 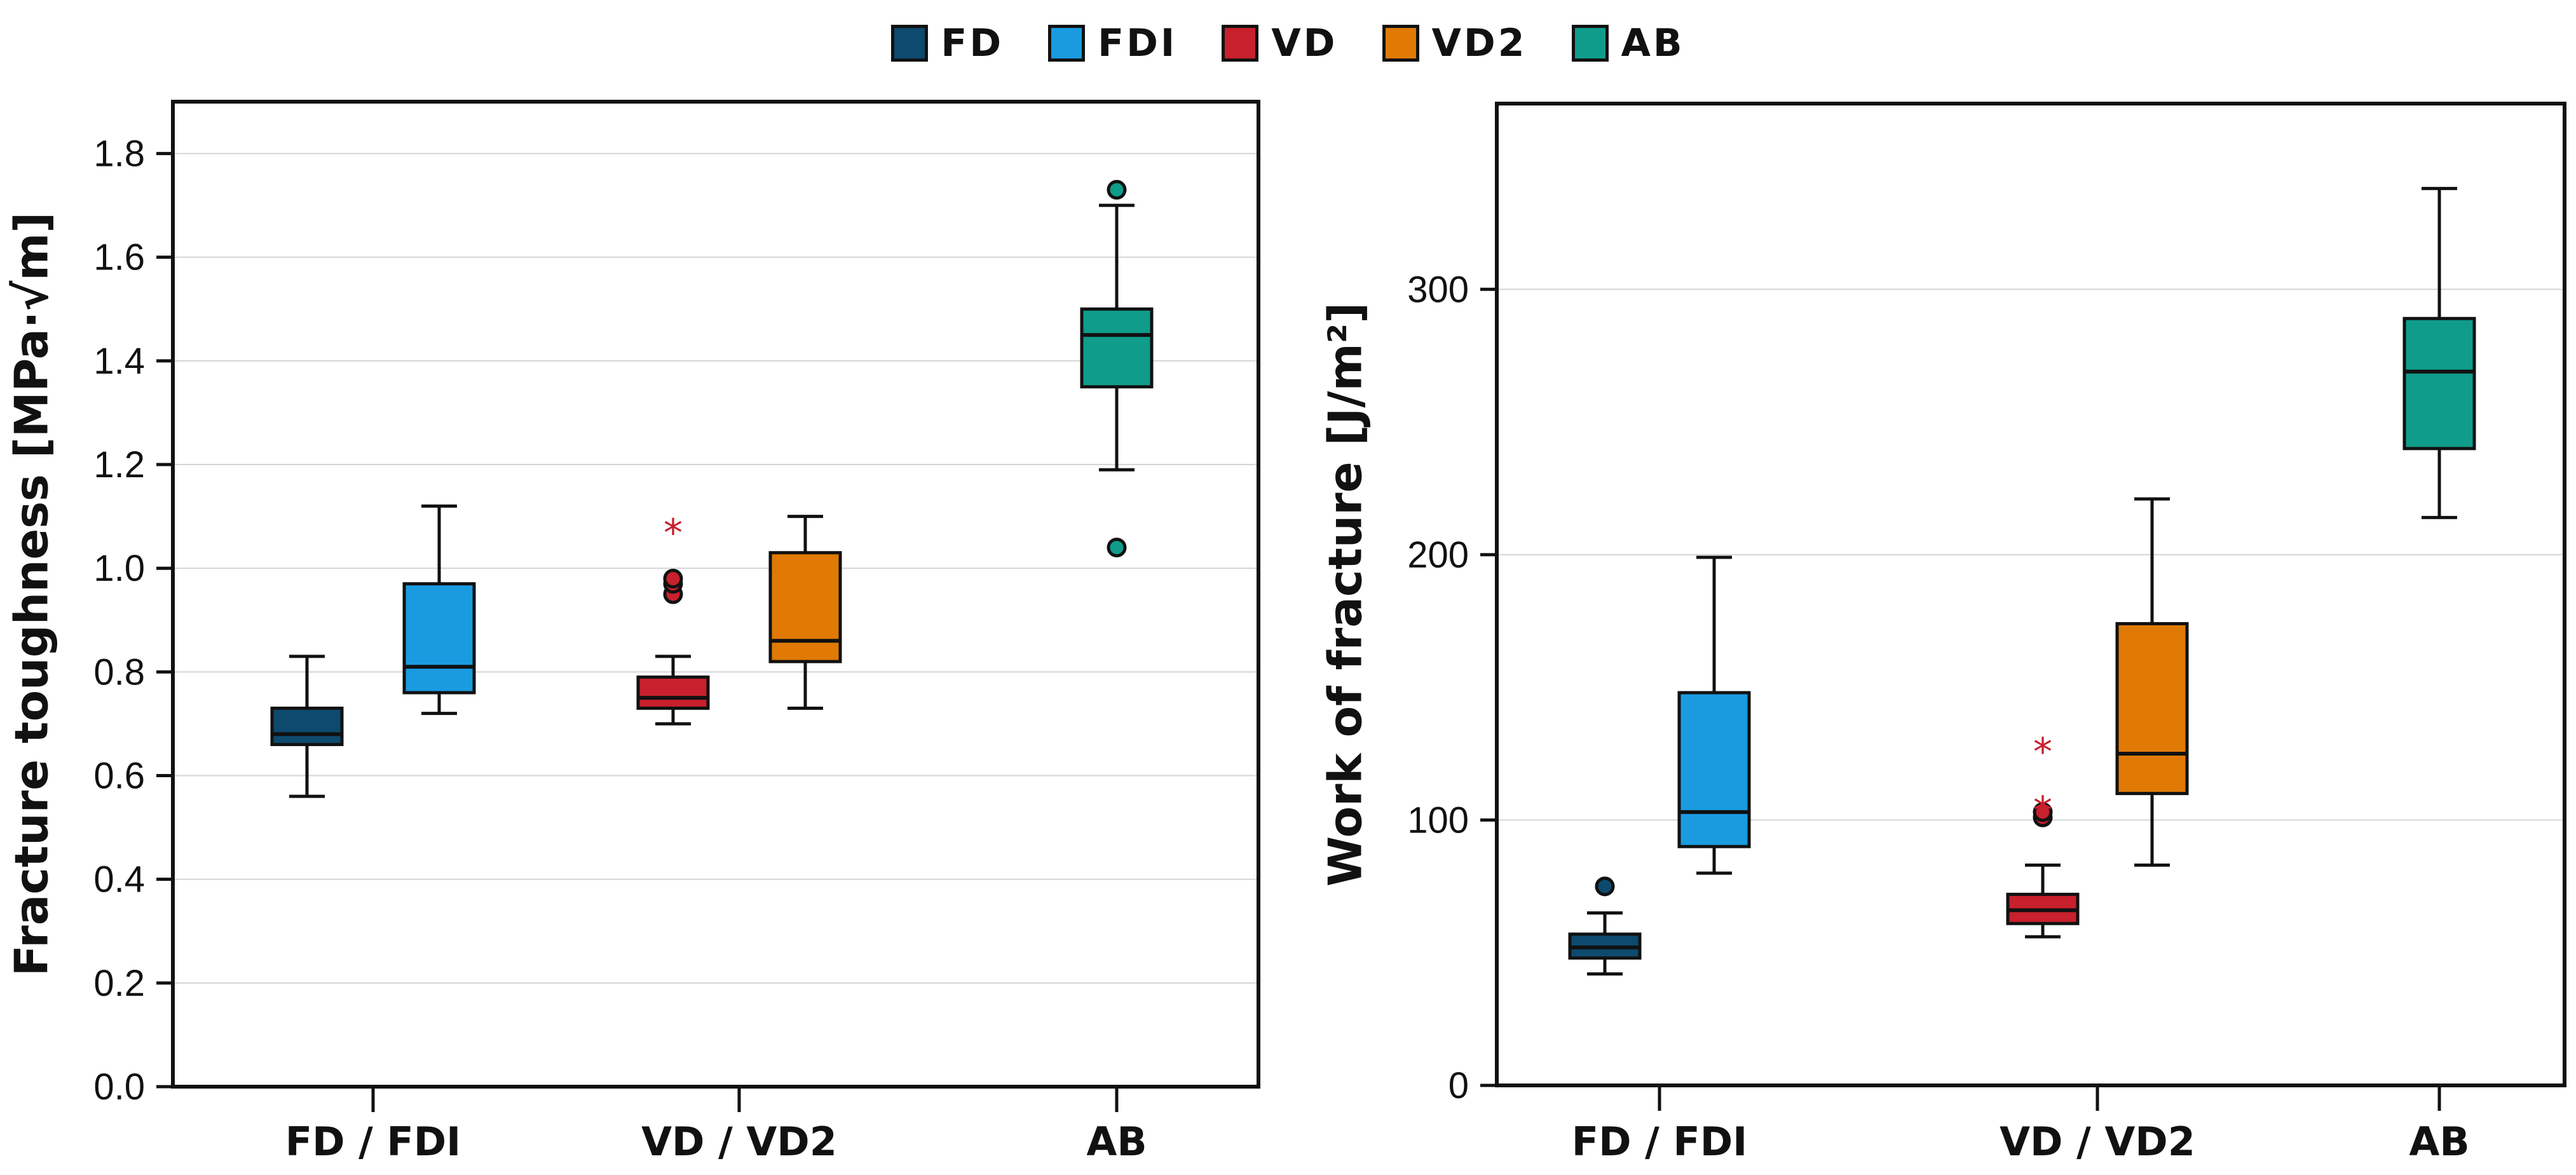 What do you see at coordinates (119, 879) in the screenshot?
I see `y-tick-label: 0.4` at bounding box center [119, 879].